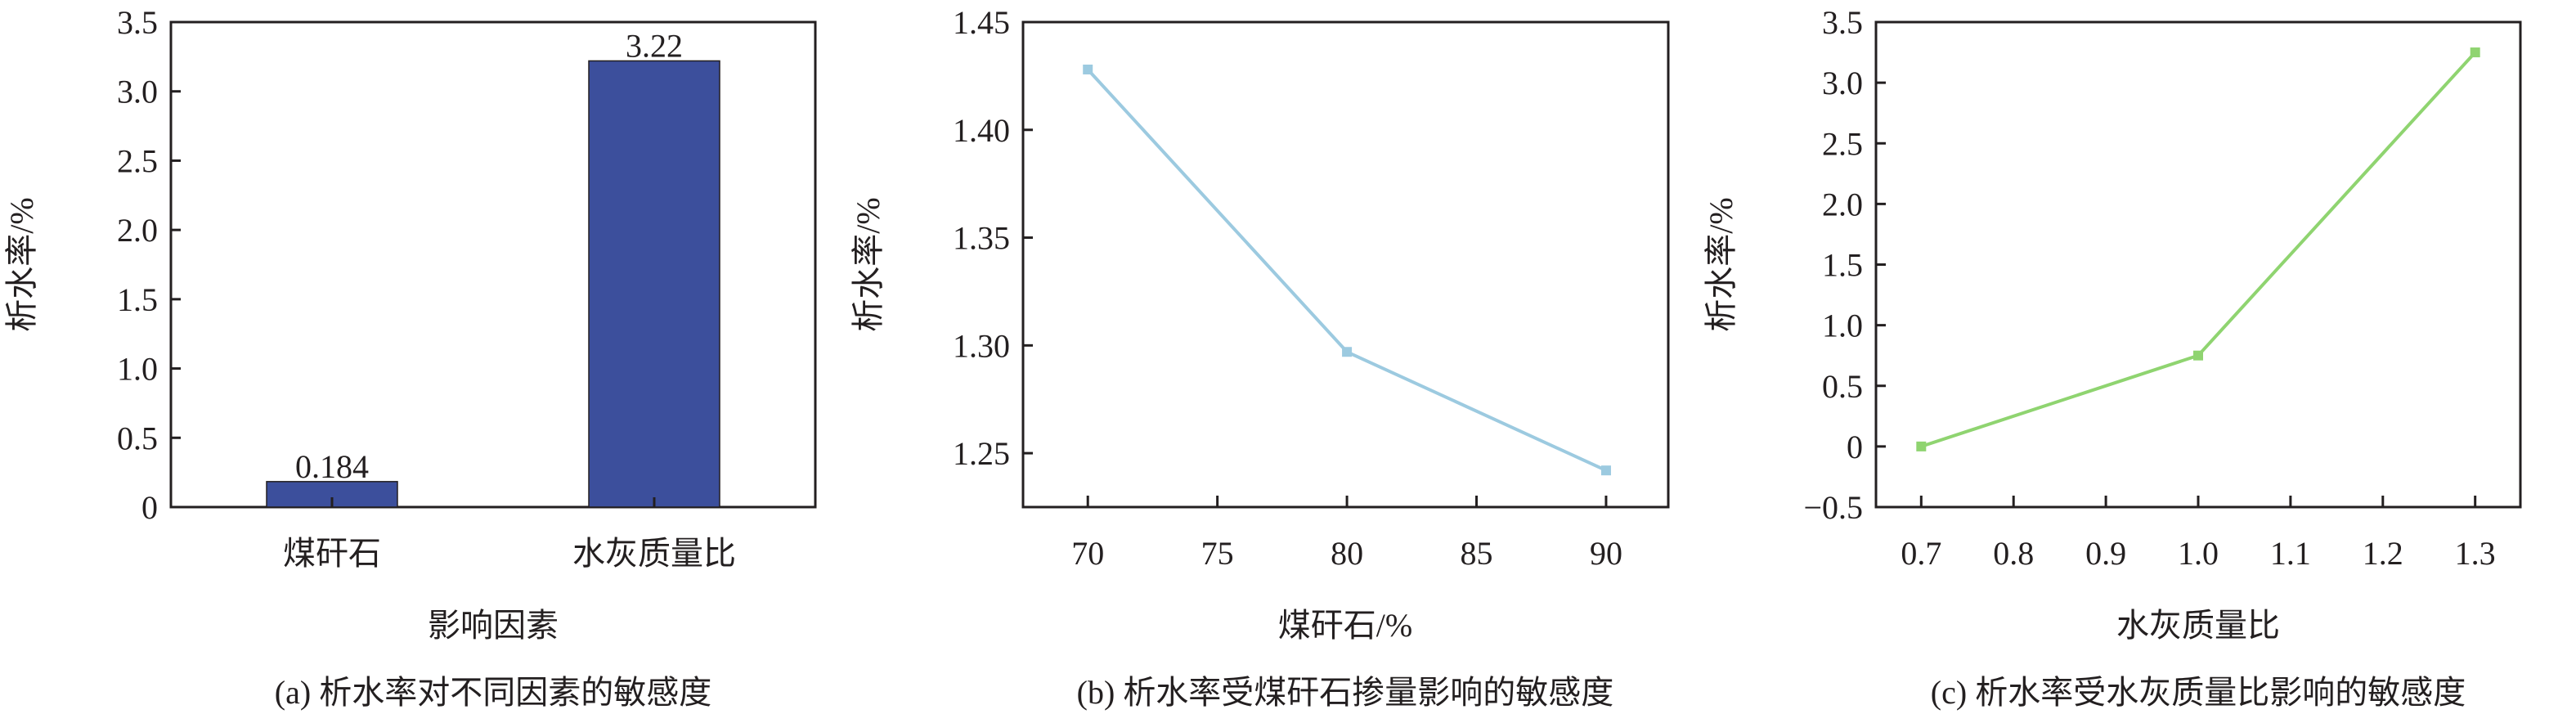  Describe the element at coordinates (494, 626) in the screenshot. I see `x-axis-label: 影响因素` at that location.